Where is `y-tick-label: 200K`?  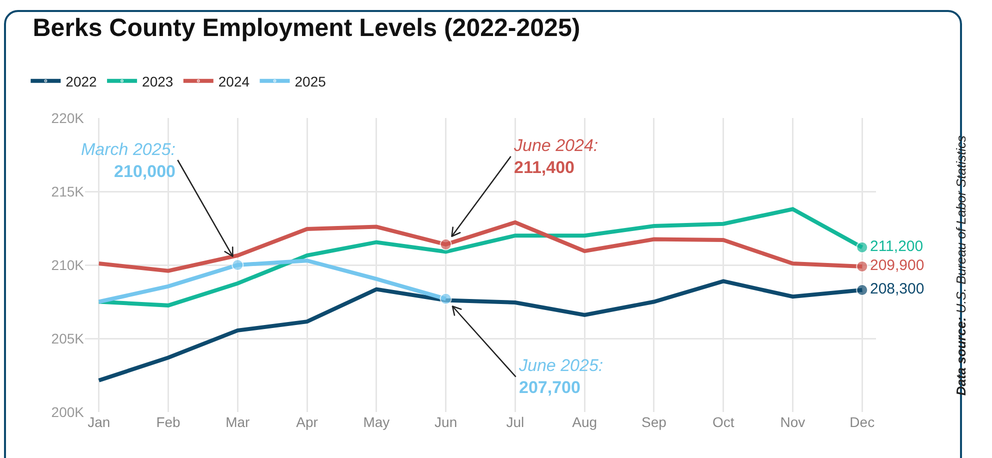 y-tick-label: 200K is located at coordinates (68, 412).